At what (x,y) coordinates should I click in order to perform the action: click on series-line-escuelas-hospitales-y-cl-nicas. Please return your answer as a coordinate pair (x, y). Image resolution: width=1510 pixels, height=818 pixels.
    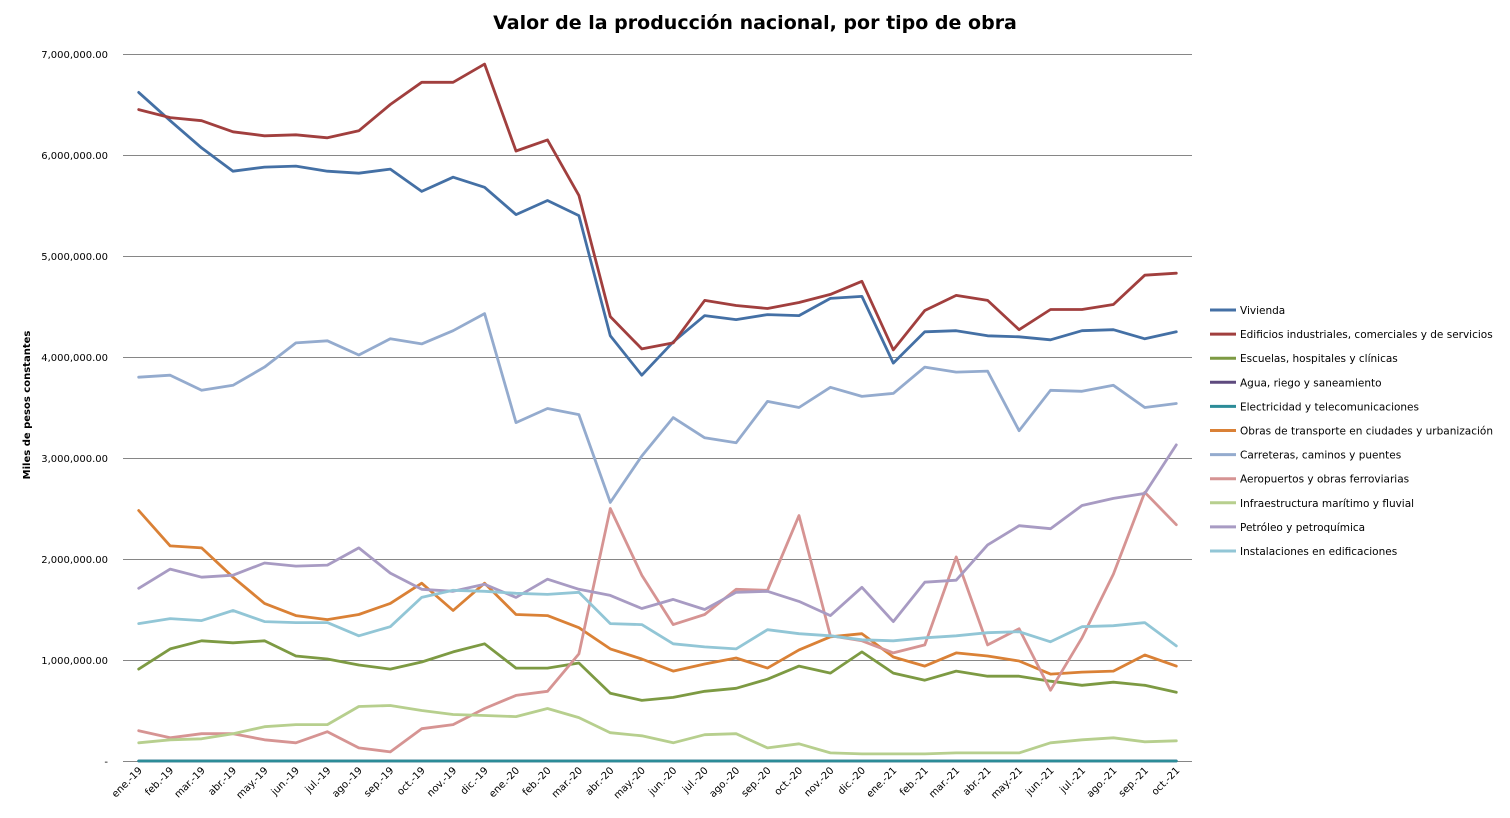
    Looking at the image, I should click on (657, 670).